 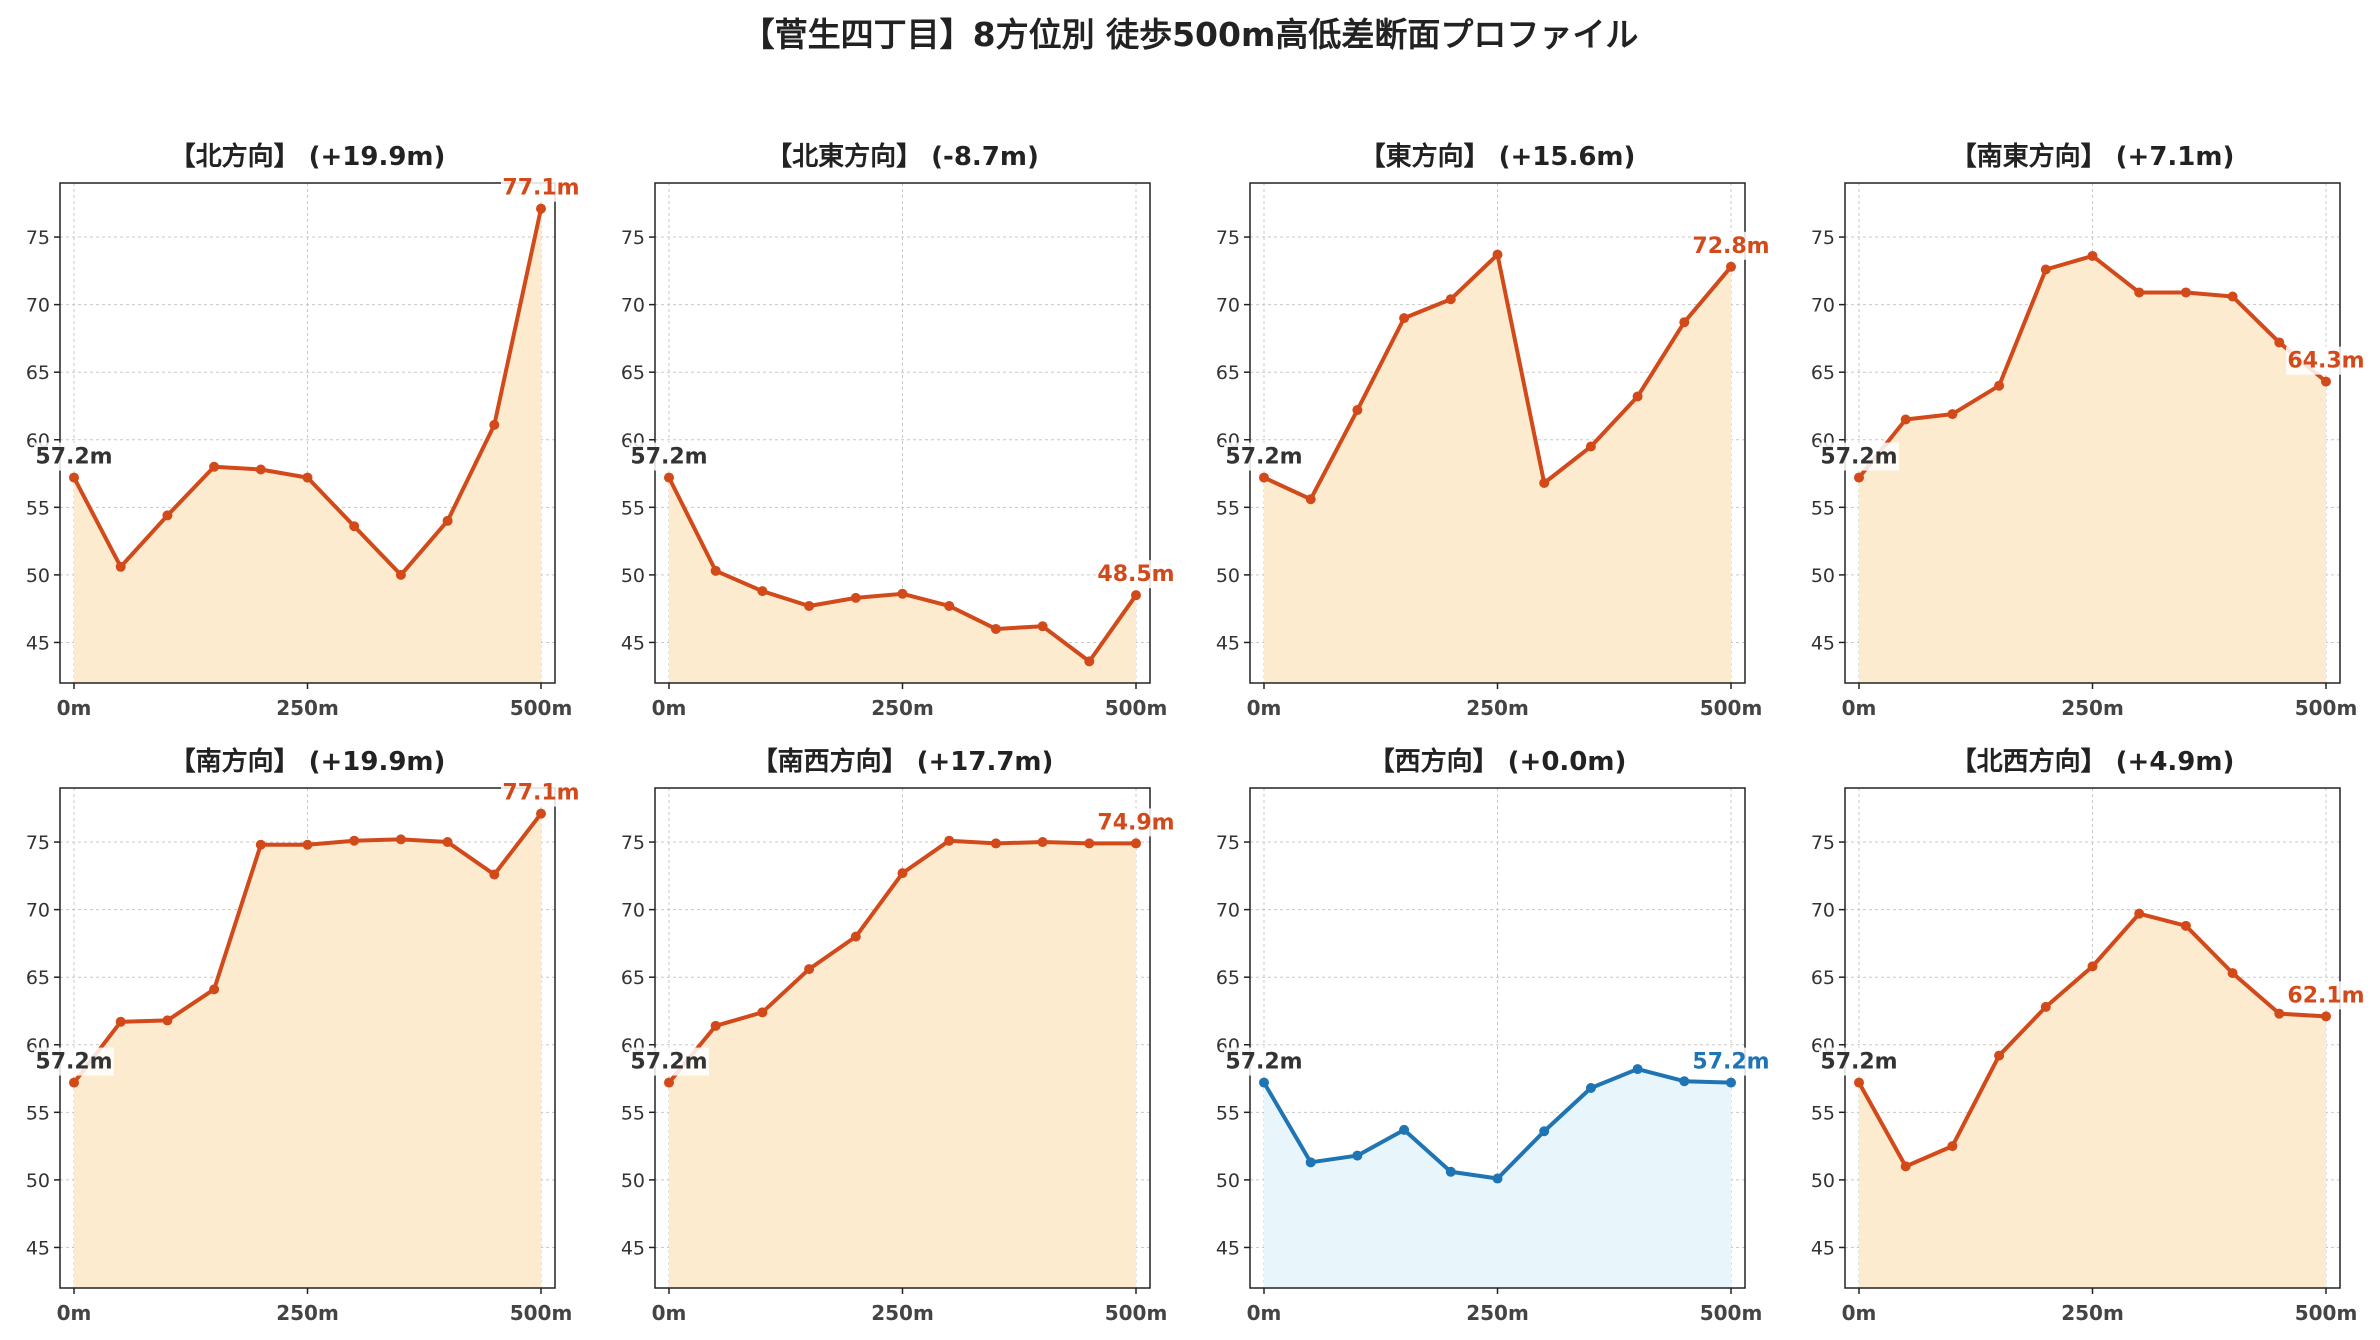 I want to click on panel-title: 【北方向】 (+19.9m), so click(x=308, y=156).